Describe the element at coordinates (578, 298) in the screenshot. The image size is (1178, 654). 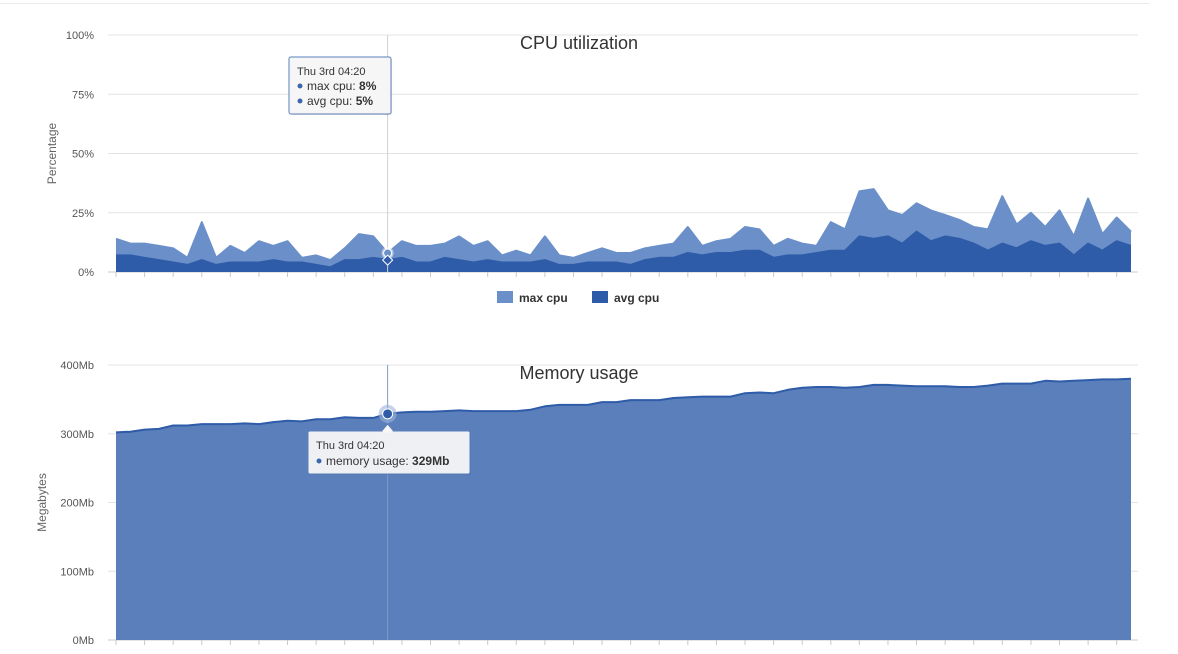
I see `legend: max cpu avg cpu` at that location.